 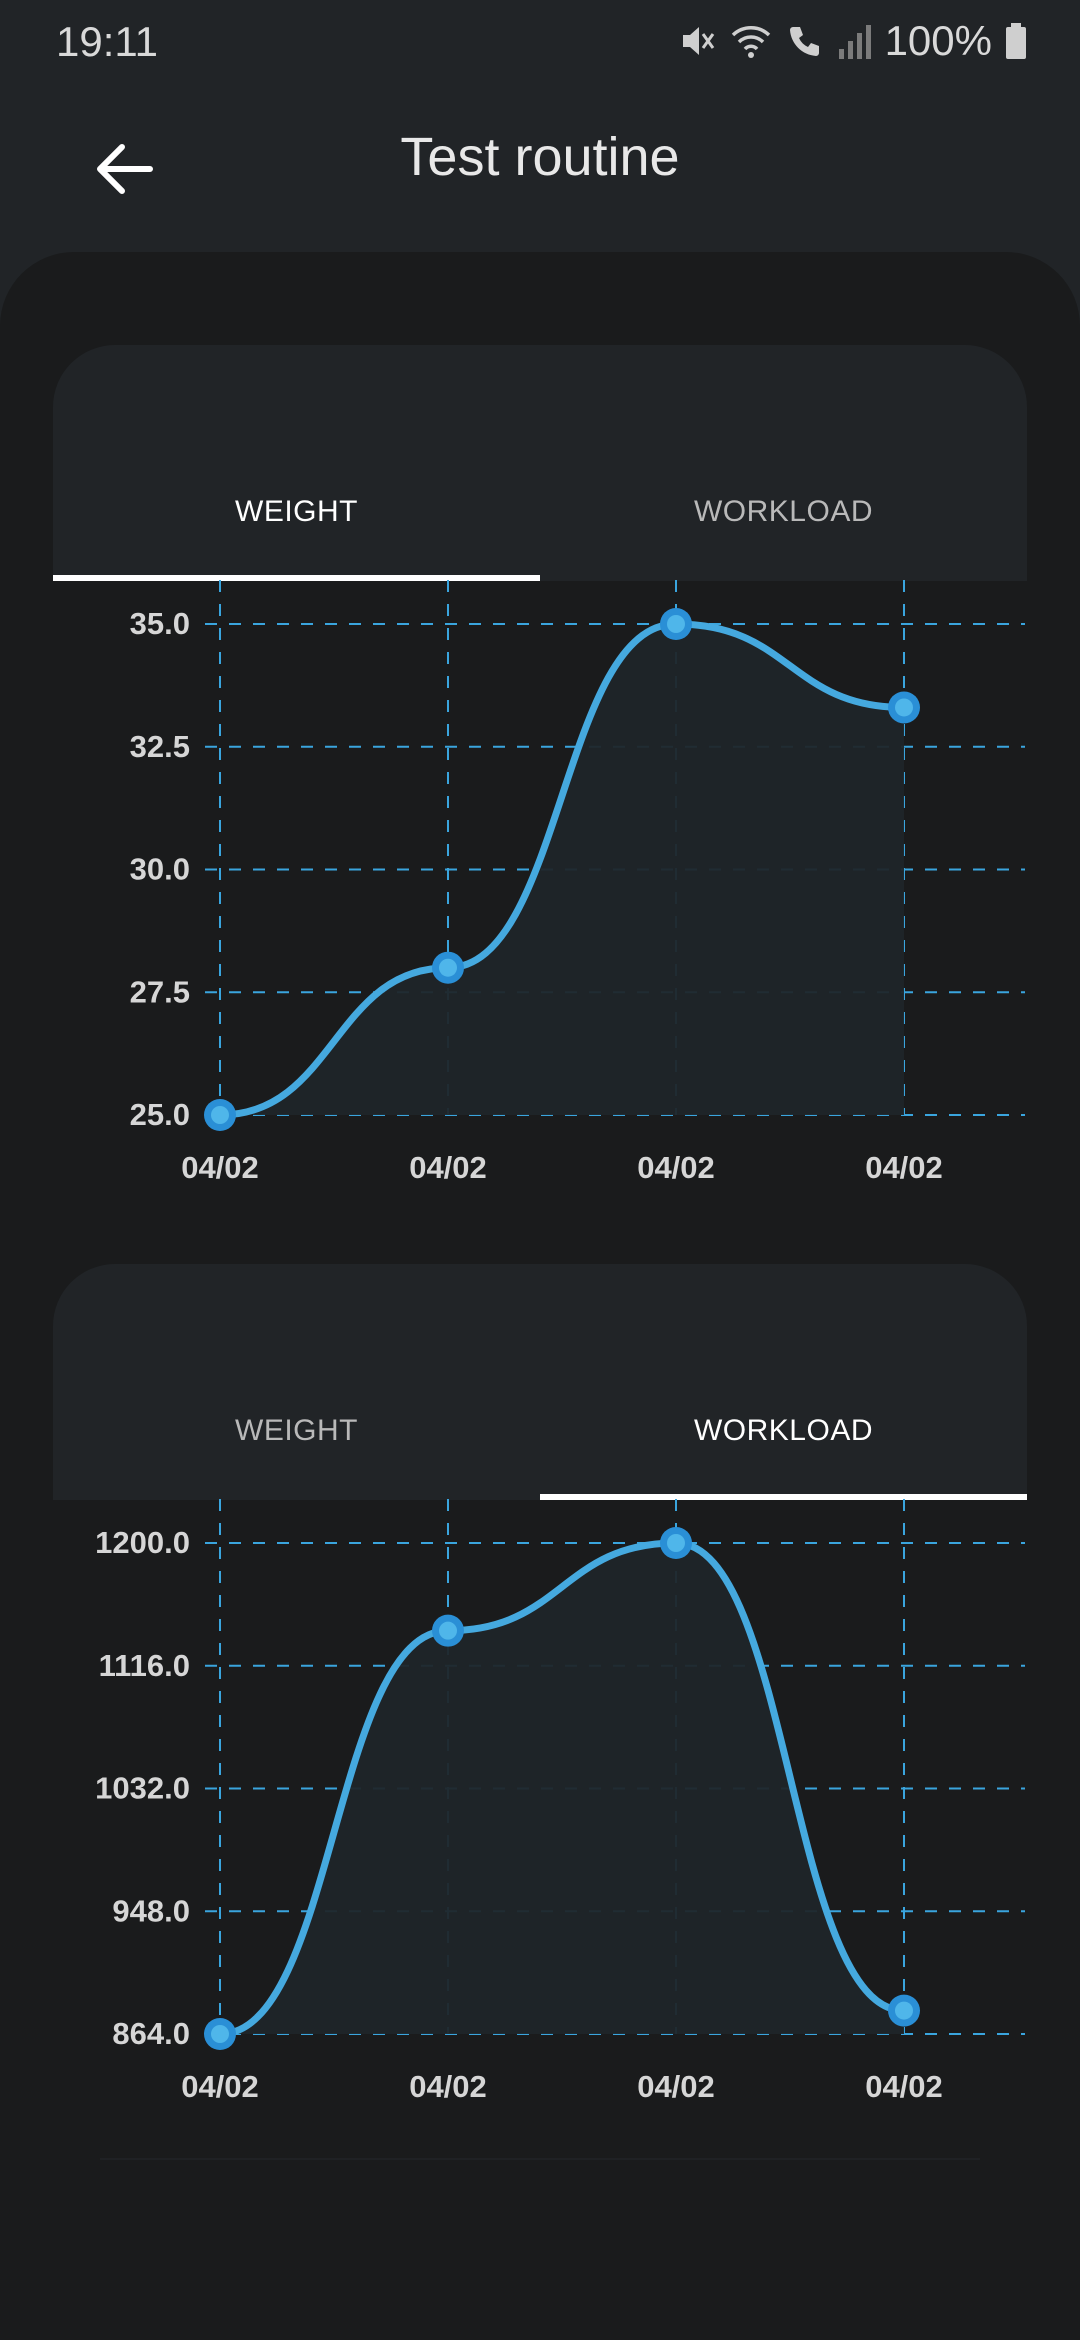 What do you see at coordinates (144, 1665) in the screenshot?
I see `y-tick-label: 1116.0` at bounding box center [144, 1665].